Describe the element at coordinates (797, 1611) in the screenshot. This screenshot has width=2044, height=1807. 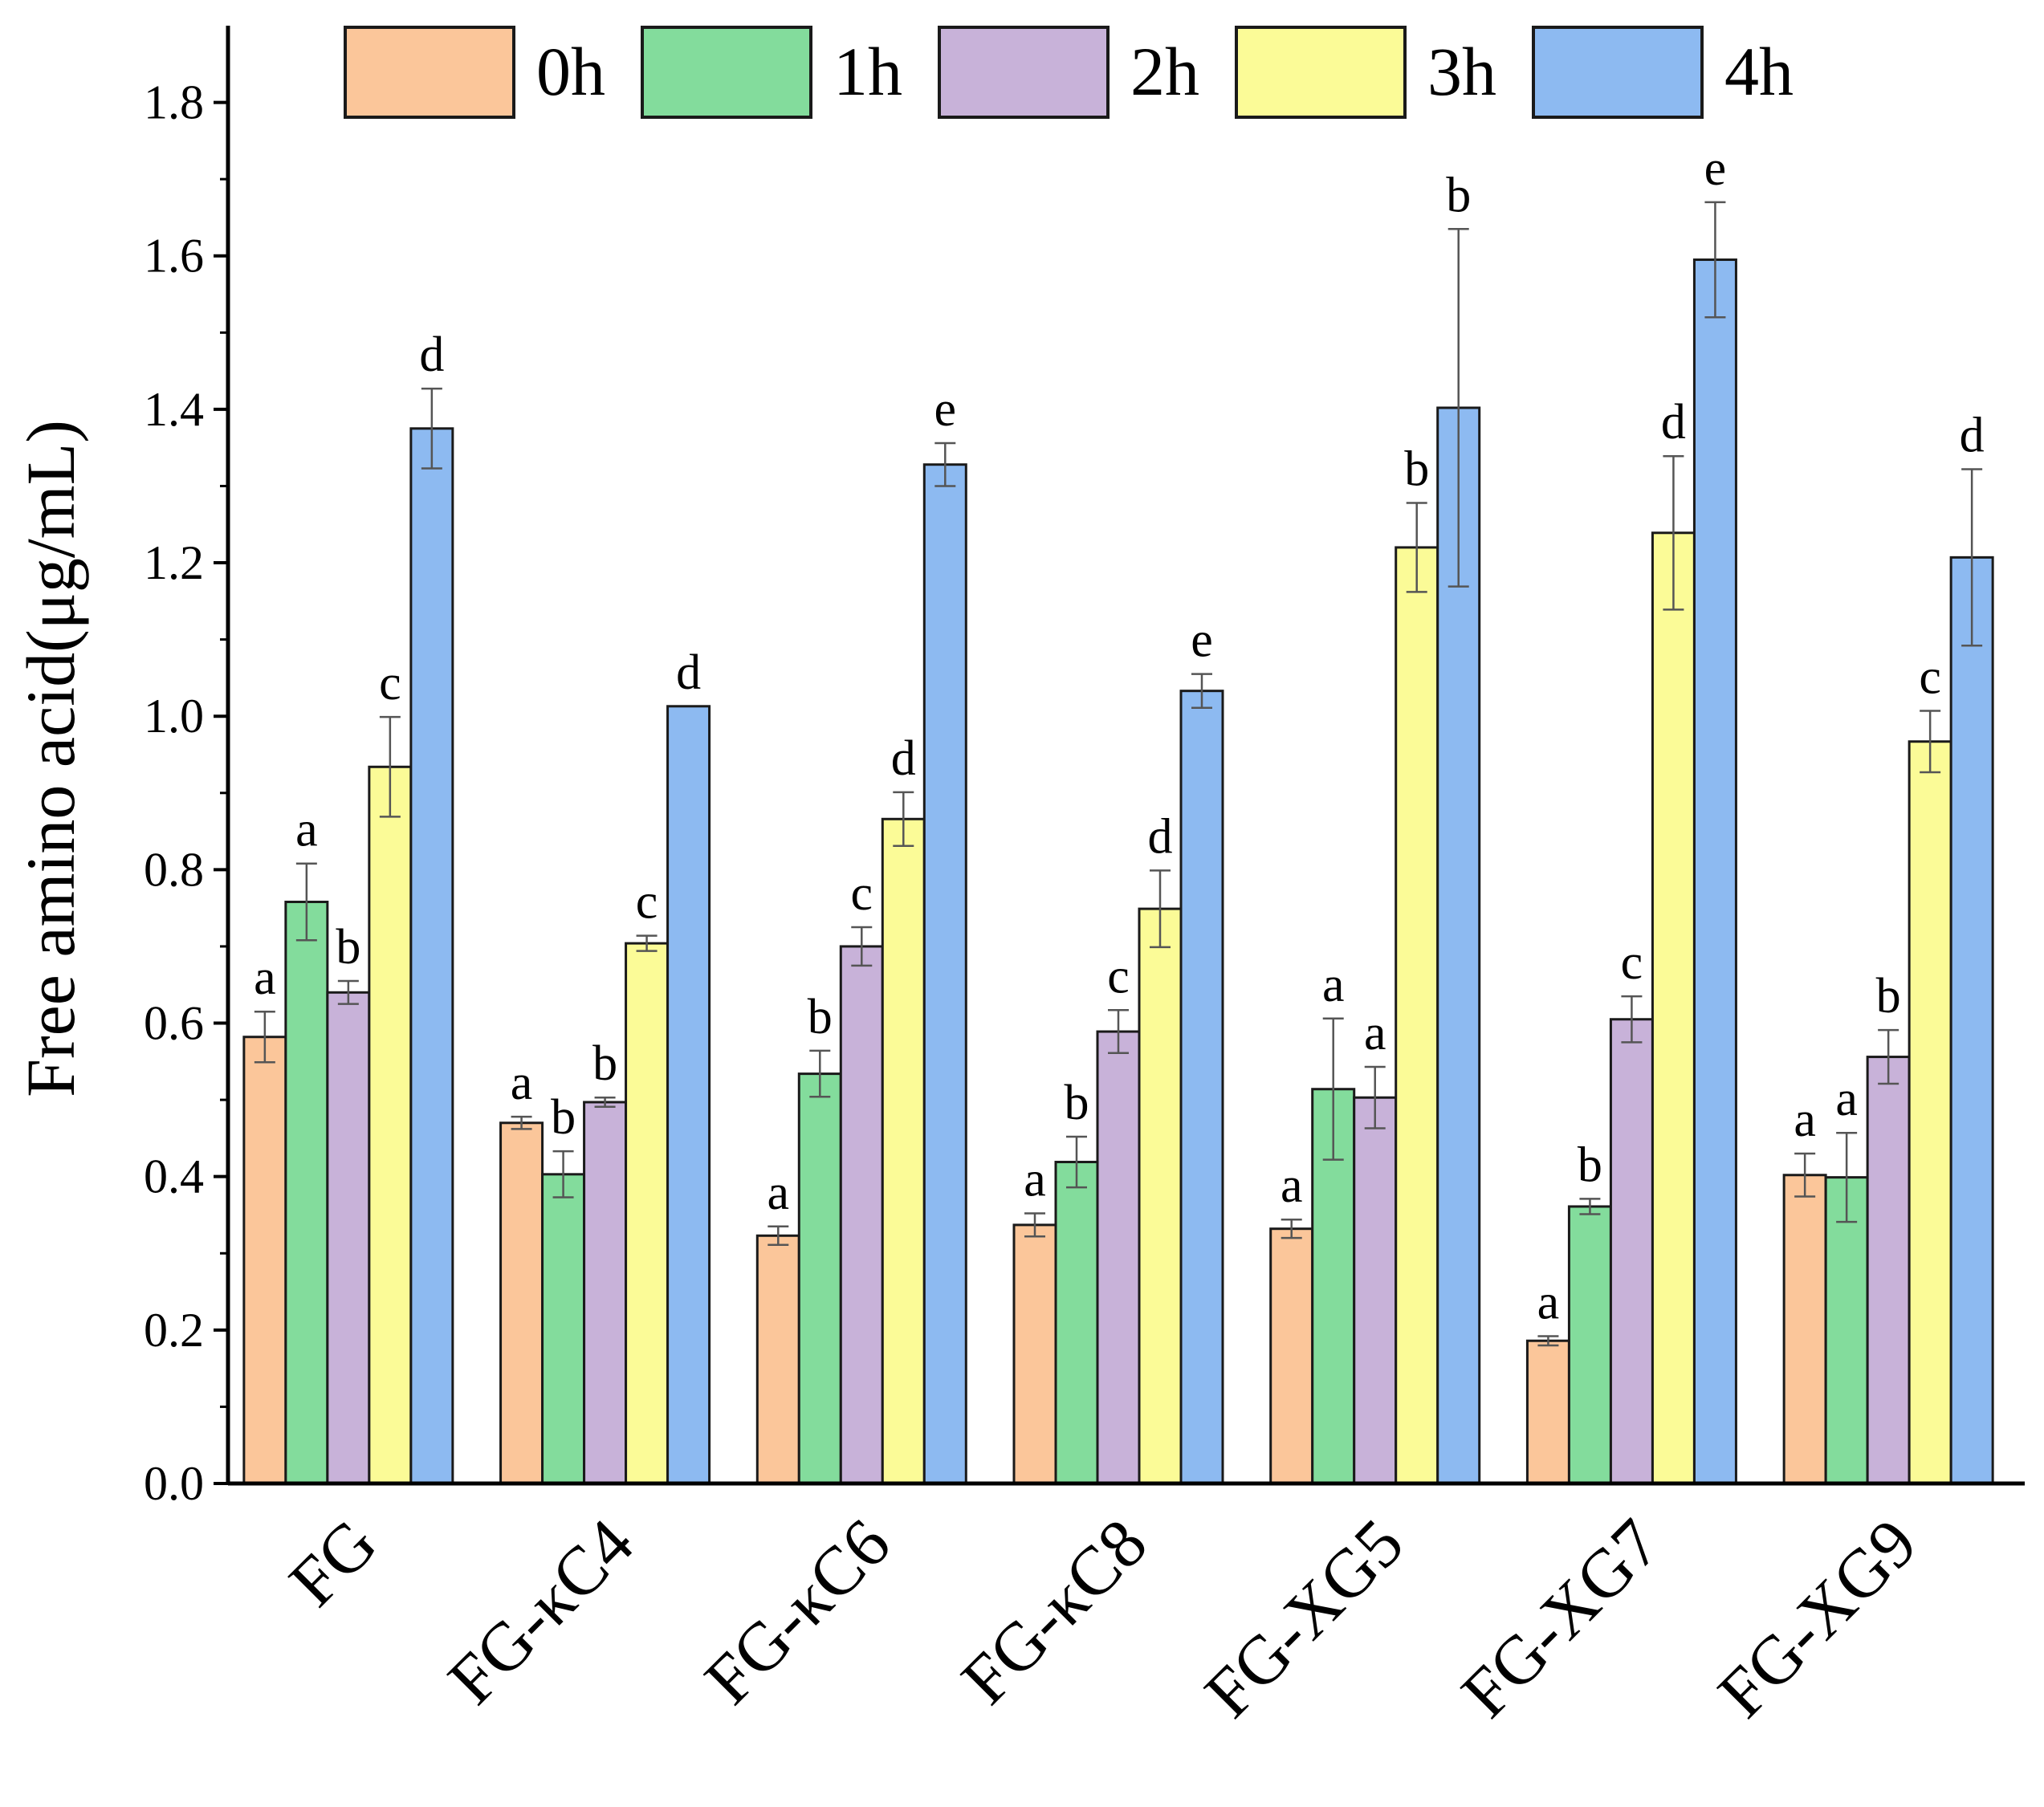
I see `x-tick-label: FG-κC6` at that location.